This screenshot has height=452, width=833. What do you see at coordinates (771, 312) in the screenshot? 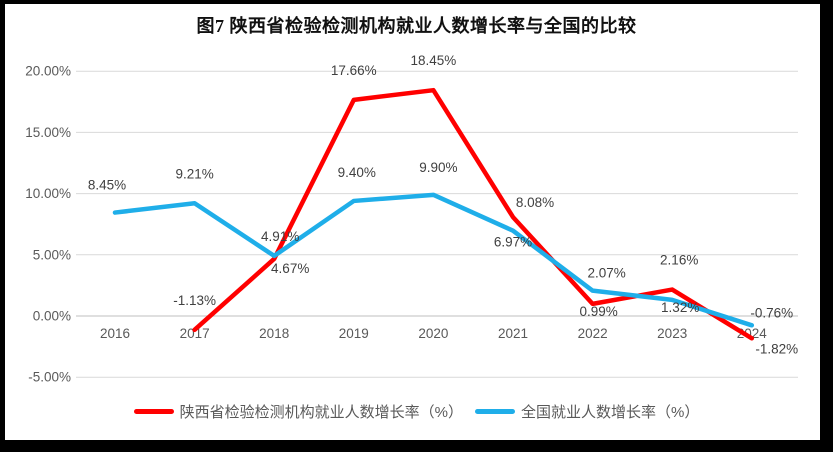
I see `data-point-label: -0.76%` at bounding box center [771, 312].